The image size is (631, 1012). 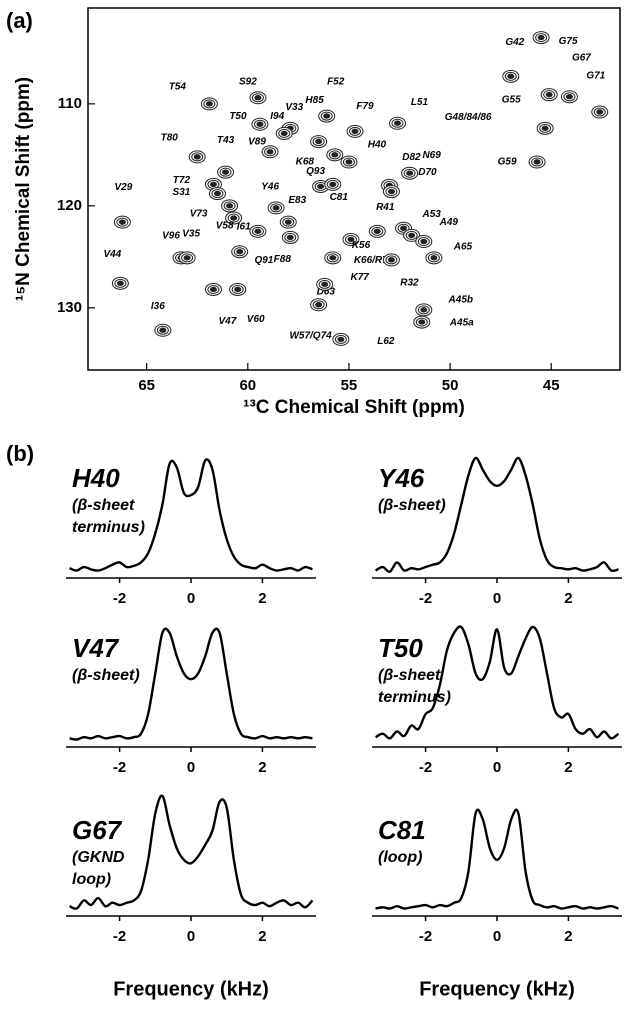 What do you see at coordinates (108, 527) in the screenshot?
I see `subplot-annotation: terminus)` at bounding box center [108, 527].